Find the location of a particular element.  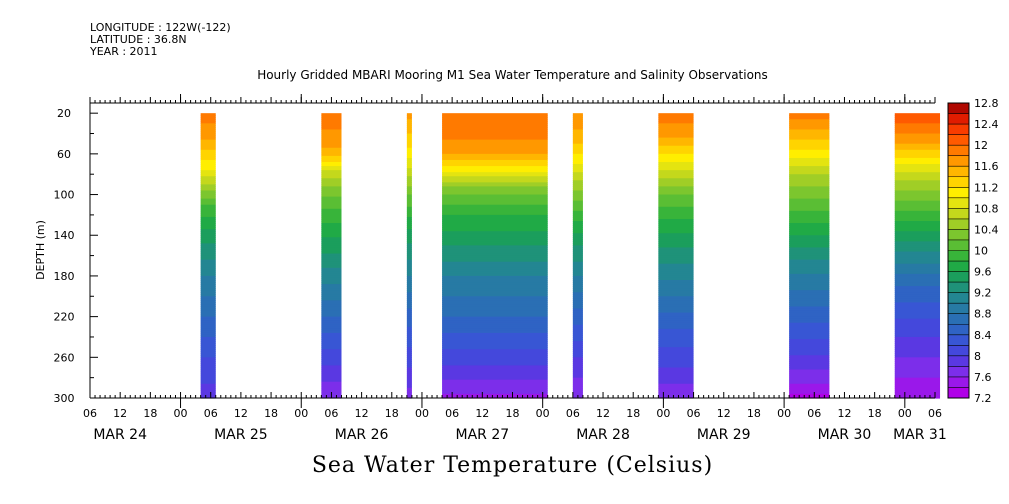

x-day-label: MAR 25 is located at coordinates (241, 435).